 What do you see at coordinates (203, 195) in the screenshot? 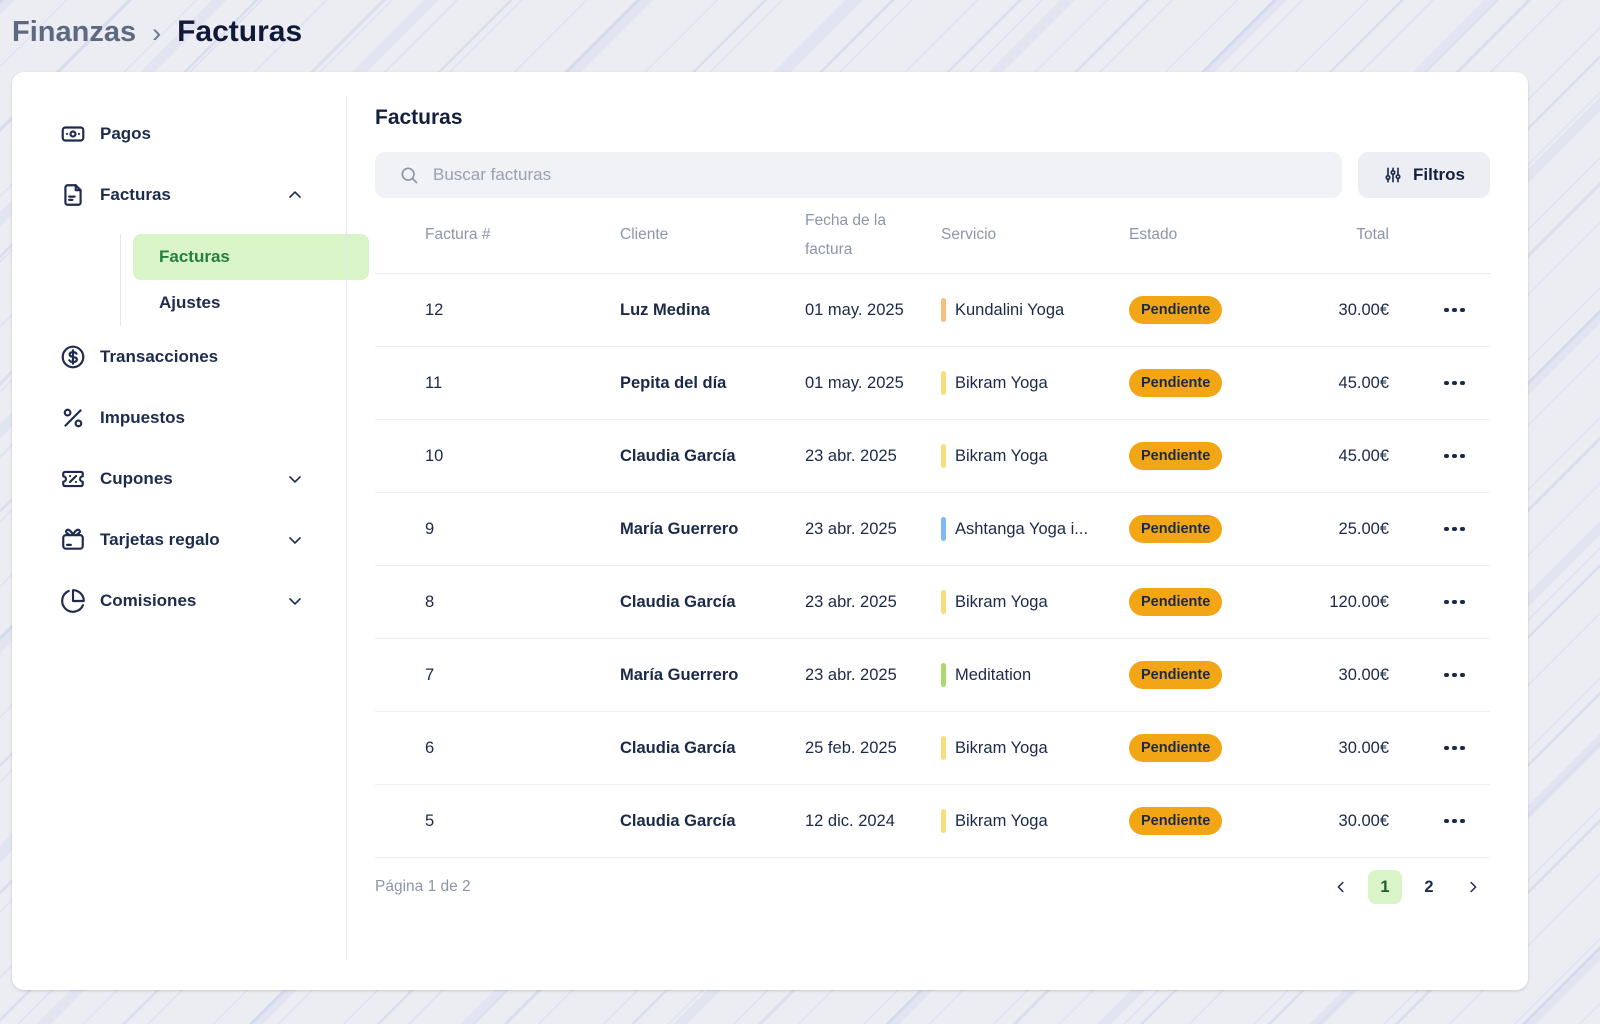
I see `sidebar-item-facturas: Facturas` at bounding box center [203, 195].